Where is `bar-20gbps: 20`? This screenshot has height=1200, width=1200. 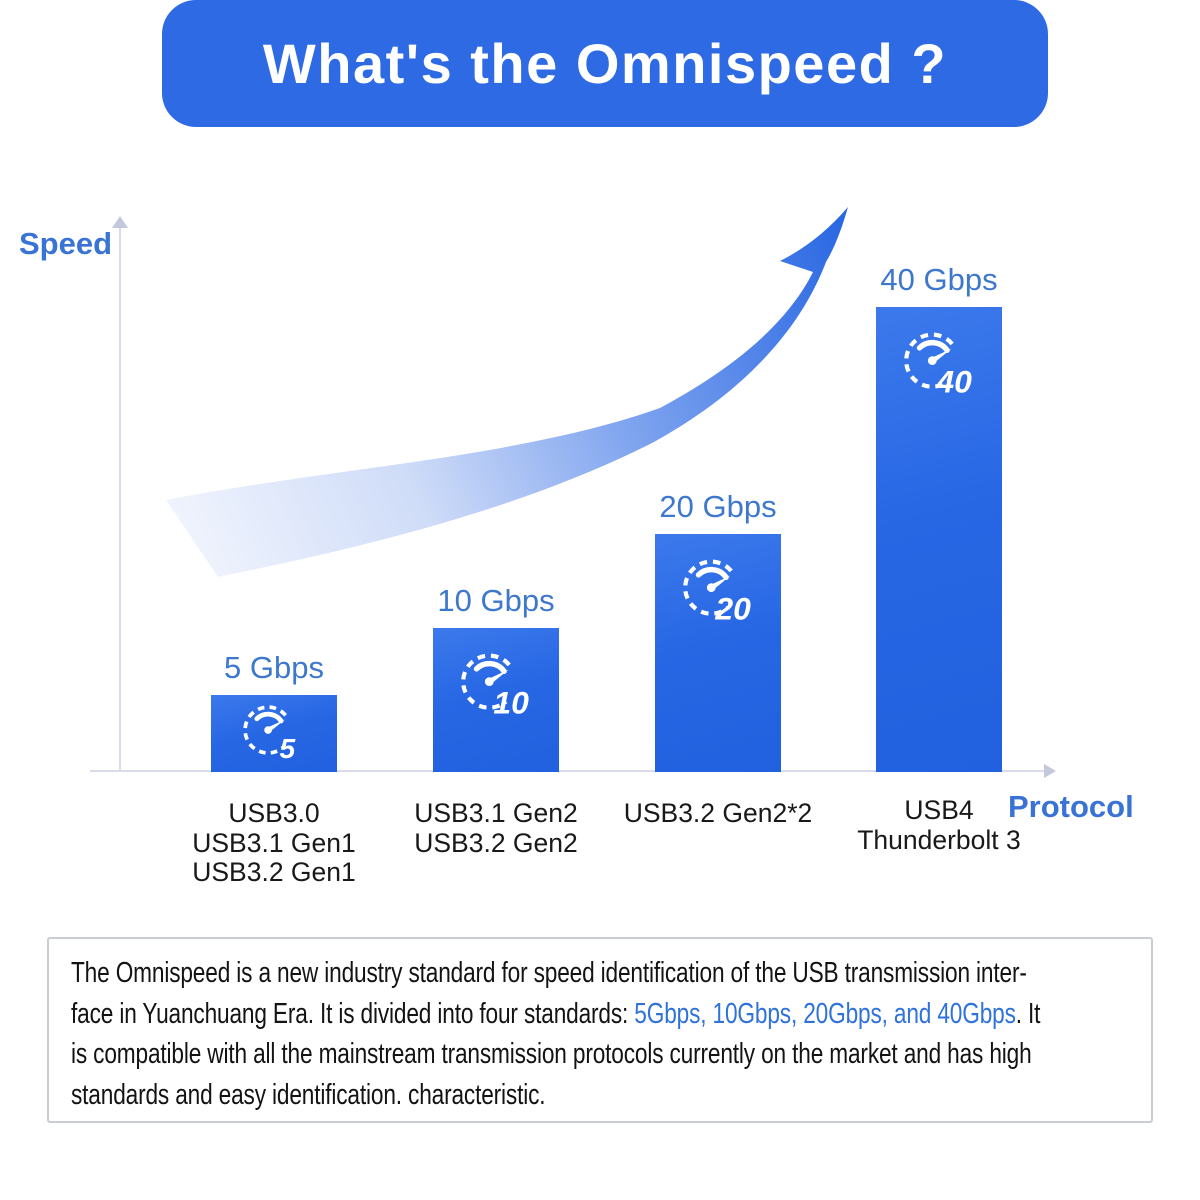 bar-20gbps: 20 is located at coordinates (718, 653).